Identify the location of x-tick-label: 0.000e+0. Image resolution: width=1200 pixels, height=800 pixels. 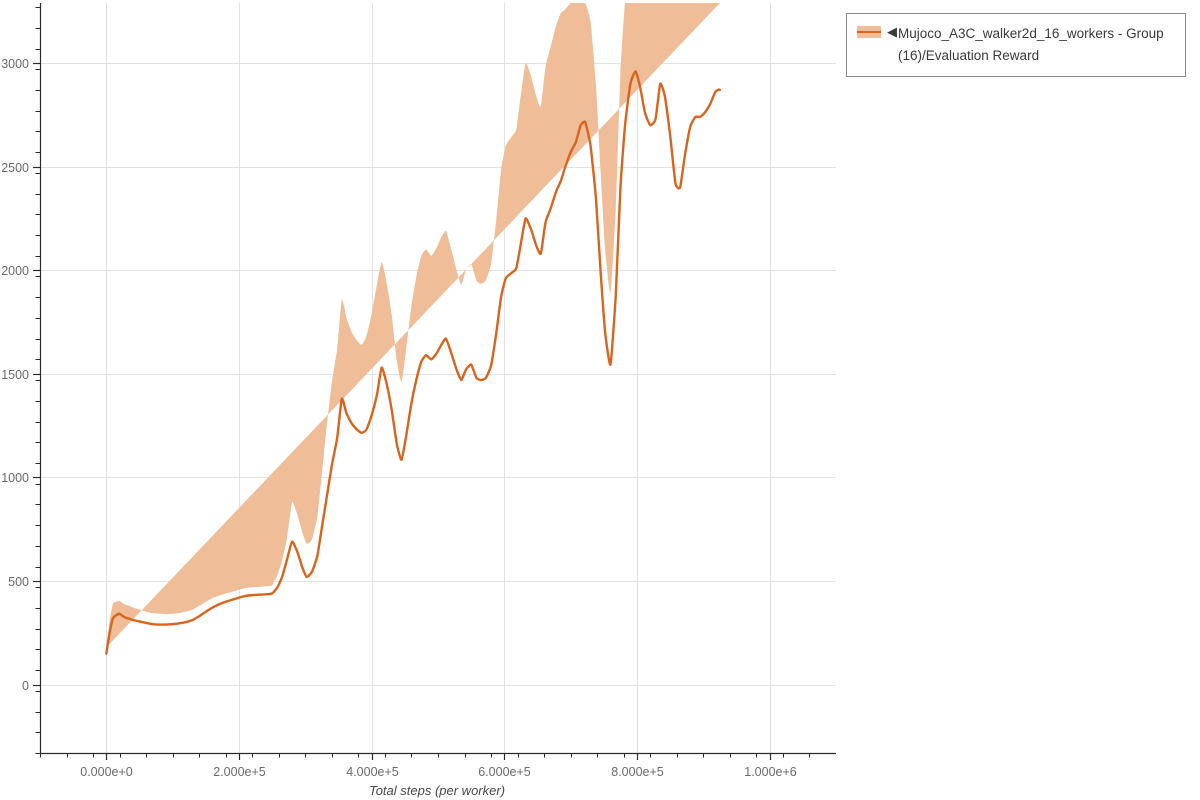
(106, 772).